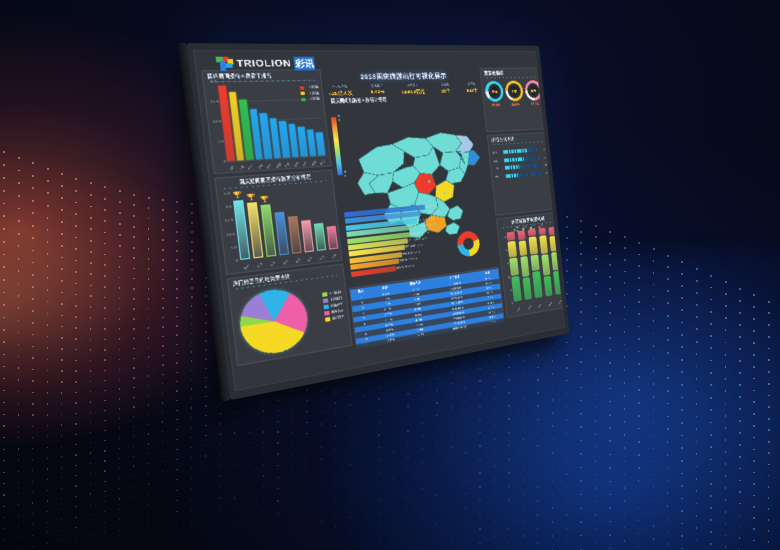  What do you see at coordinates (337, 311) in the screenshot?
I see `legend-label: 历史古迹` at bounding box center [337, 311].